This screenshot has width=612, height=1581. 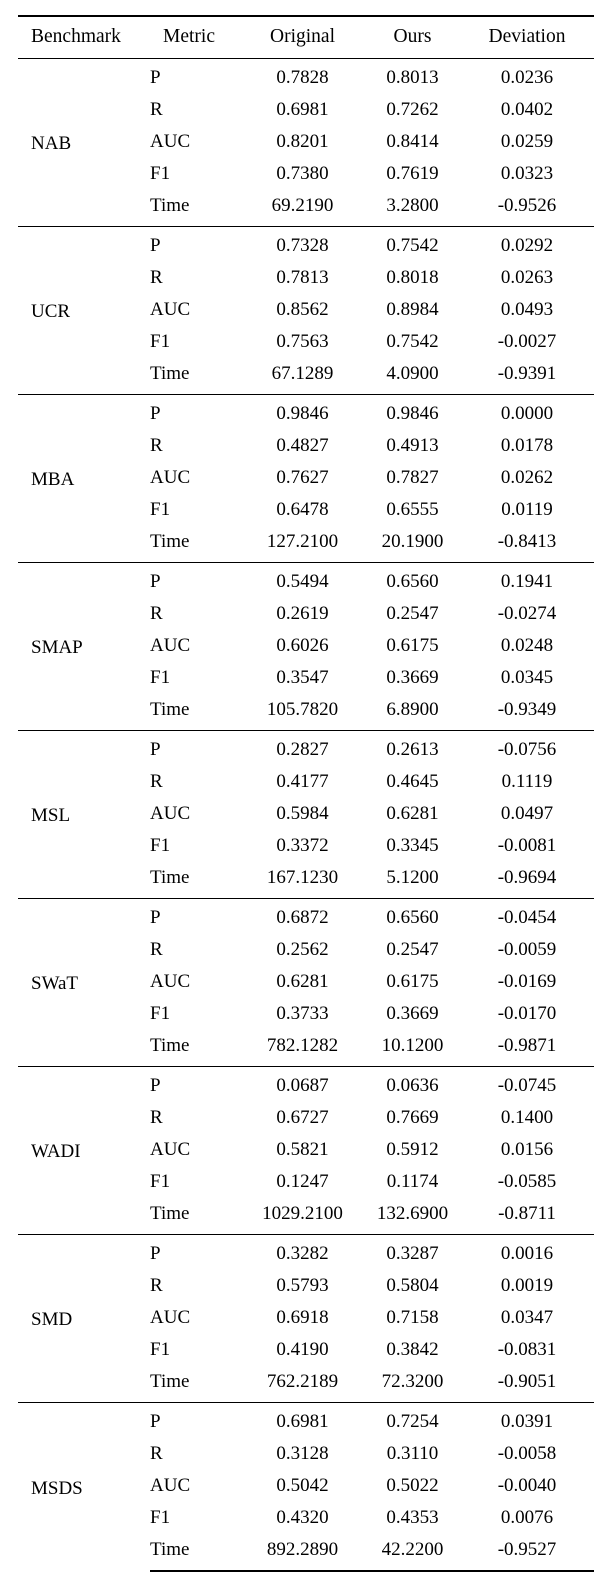 I want to click on table-row: R 0.7813 0.8018 0.0263, so click(x=306, y=278).